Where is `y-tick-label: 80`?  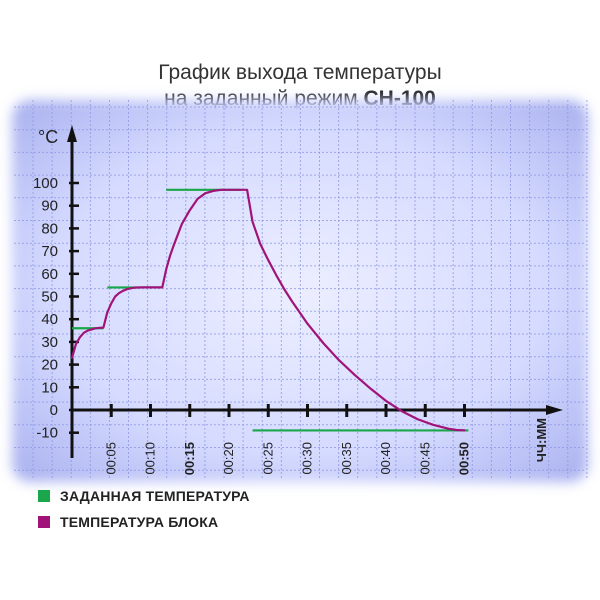
y-tick-label: 80 is located at coordinates (49, 228).